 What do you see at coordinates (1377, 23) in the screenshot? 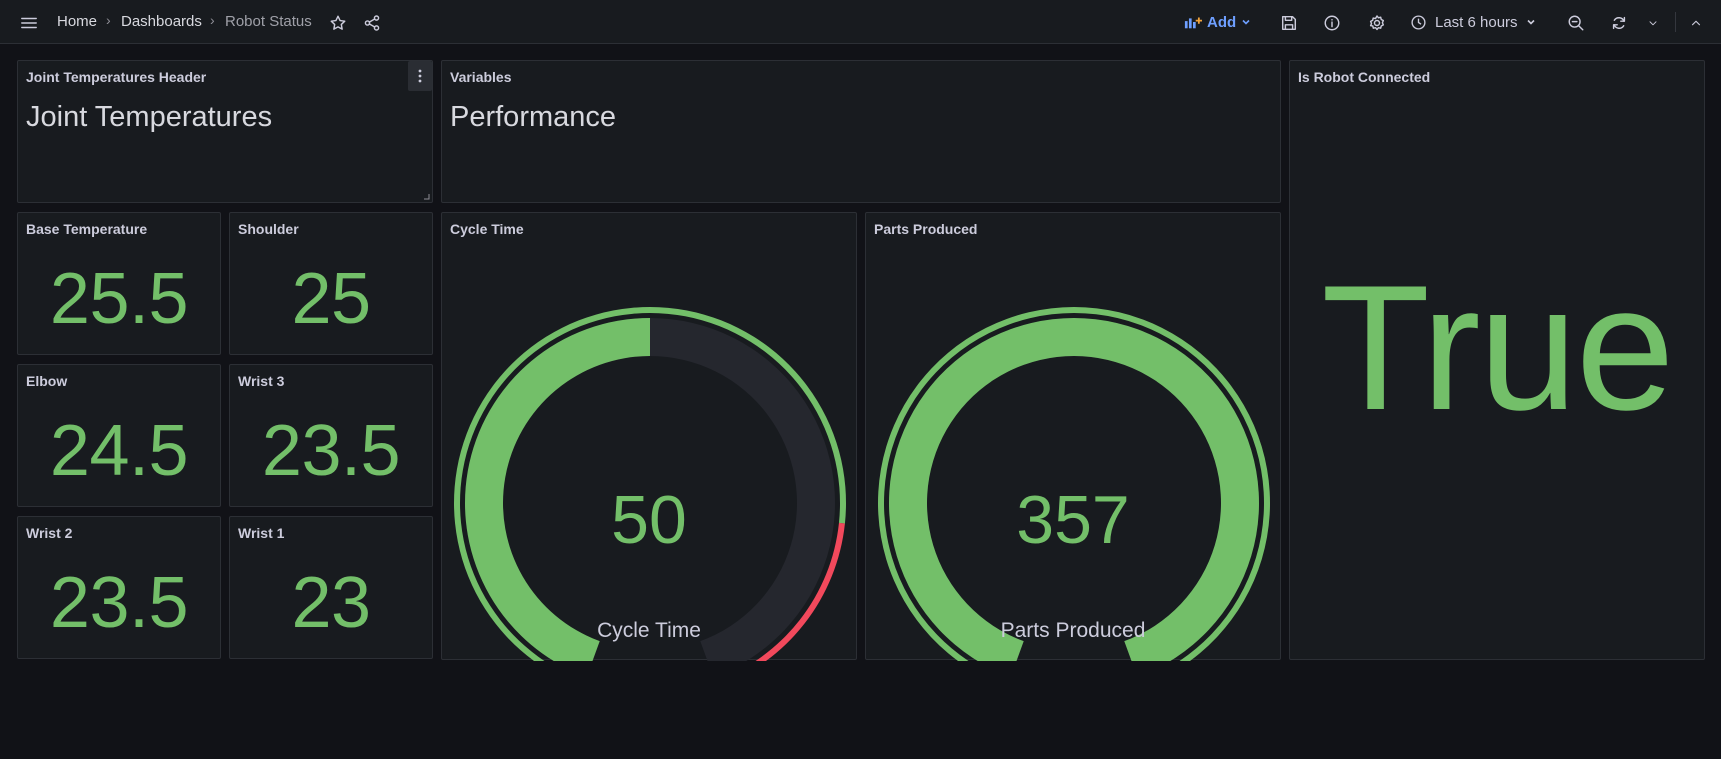
I see `gear-icon` at bounding box center [1377, 23].